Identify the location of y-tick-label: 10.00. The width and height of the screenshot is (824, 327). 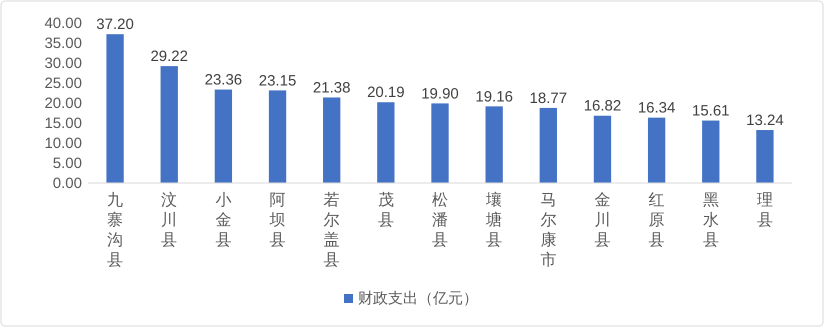
(63, 143).